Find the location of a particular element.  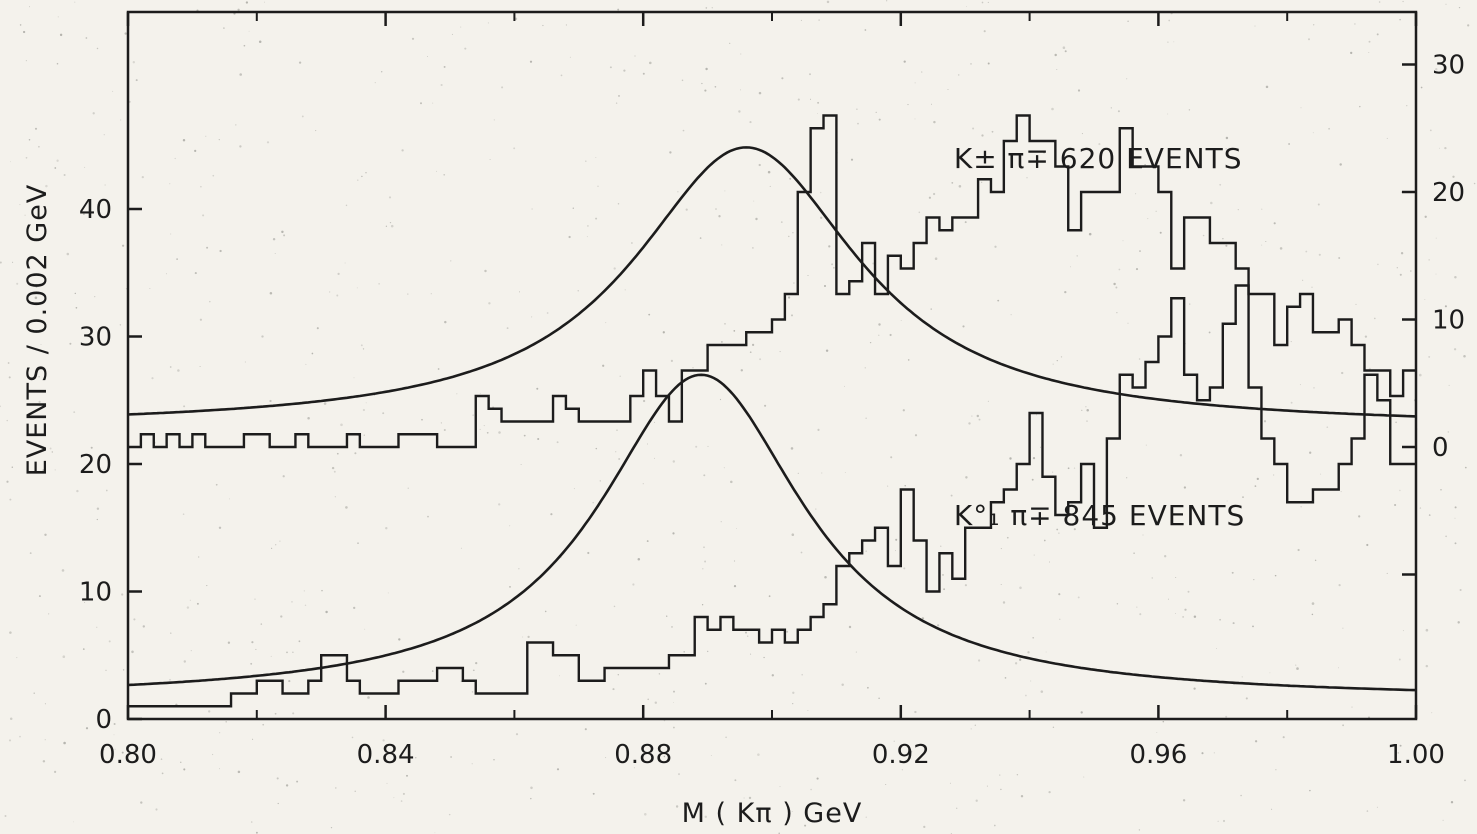

y-left-axis-ticks: 0 10 20 30 40 is located at coordinates (110, 465).